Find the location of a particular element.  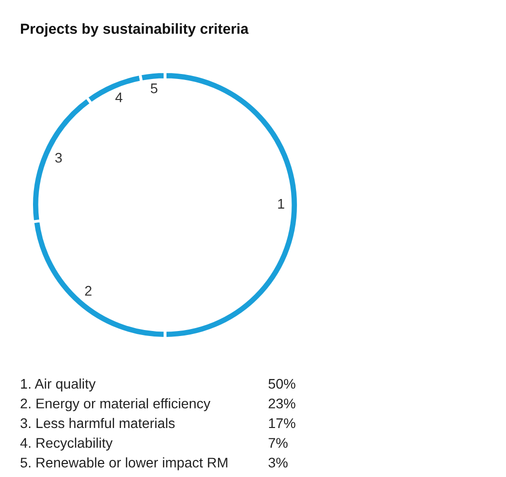

text: 23% is located at coordinates (282, 403).